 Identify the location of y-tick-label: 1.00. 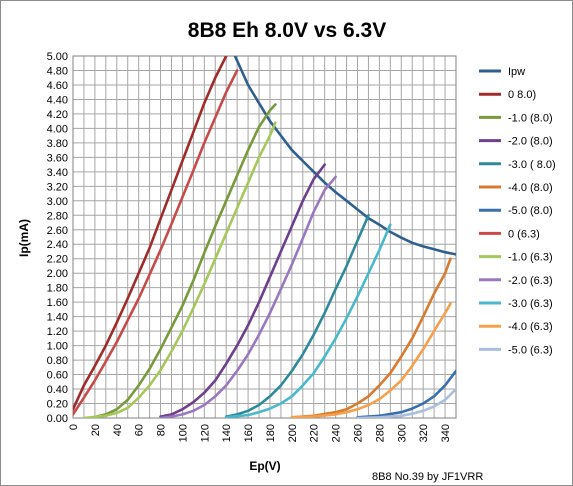
(57, 347).